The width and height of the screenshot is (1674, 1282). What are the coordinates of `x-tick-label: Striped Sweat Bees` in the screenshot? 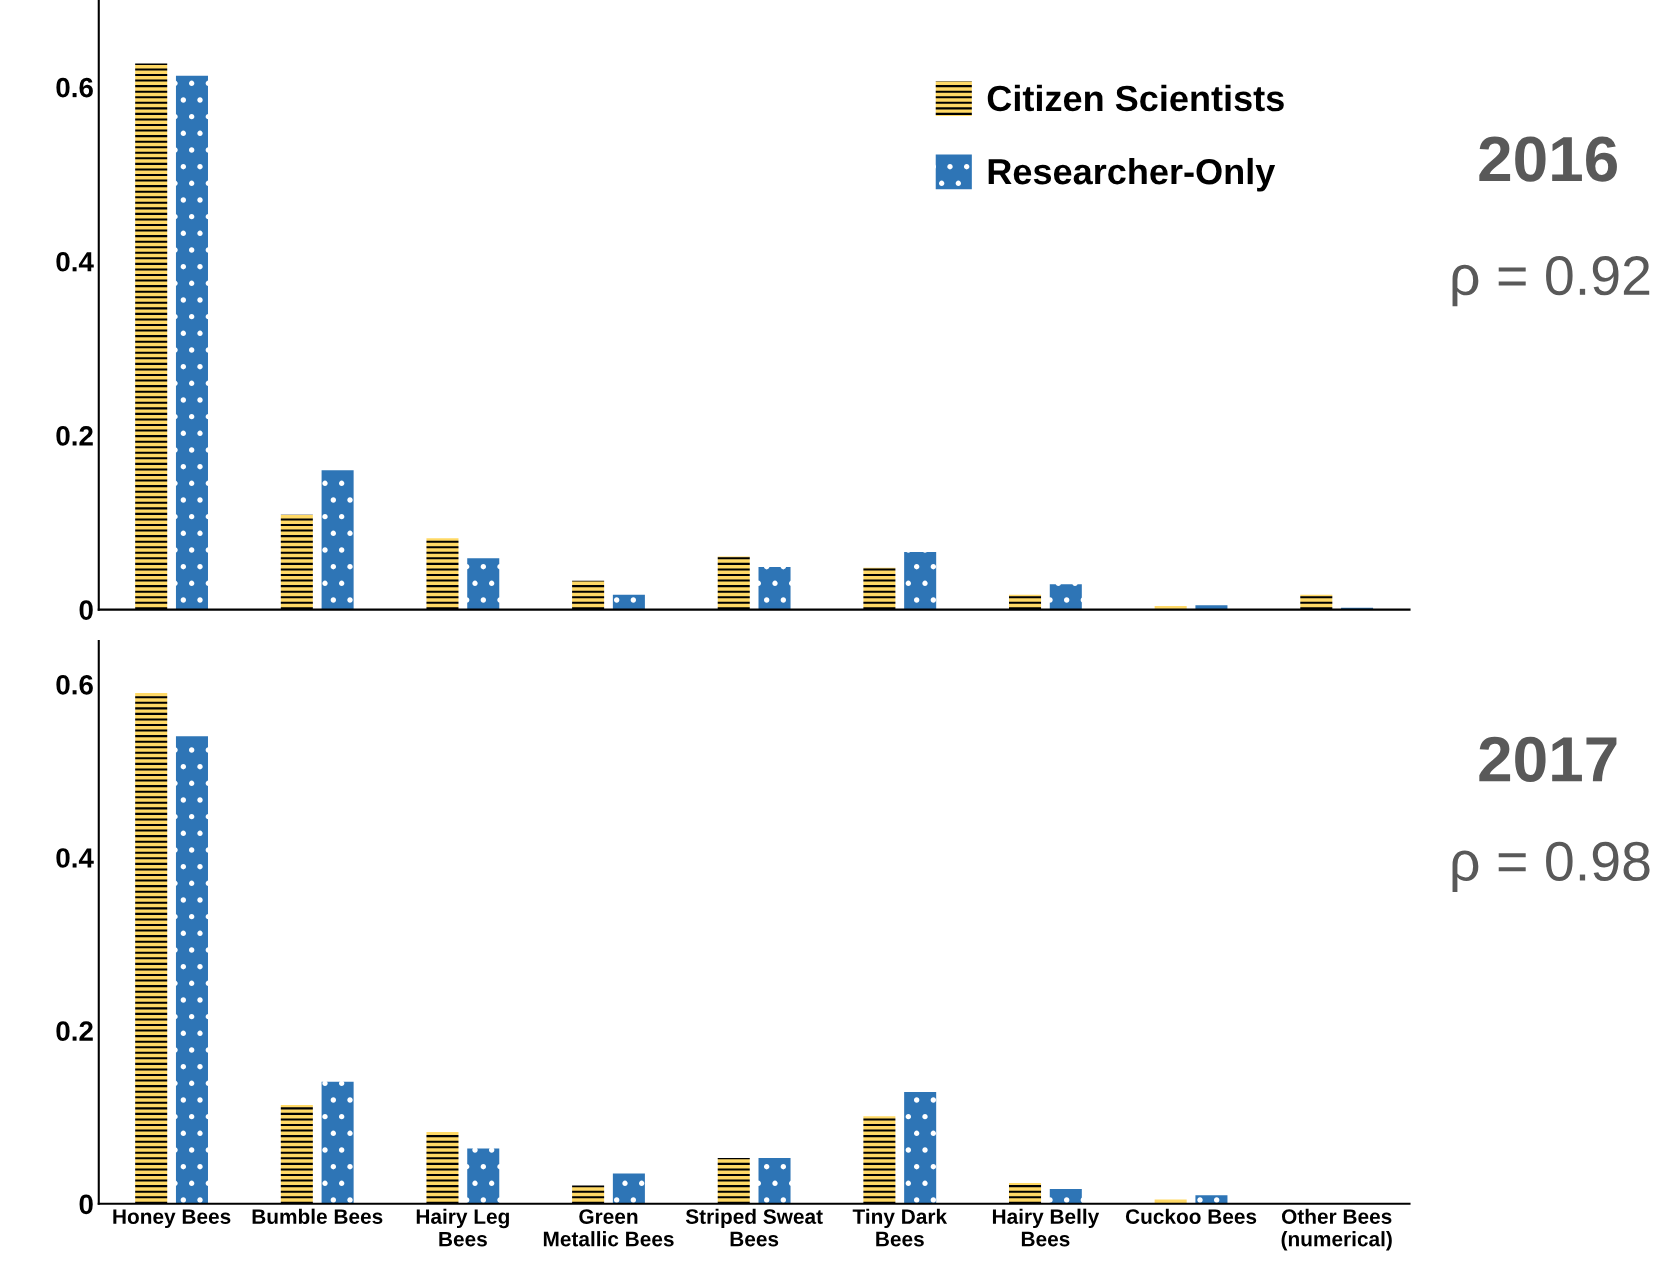 It's located at (754, 1227).